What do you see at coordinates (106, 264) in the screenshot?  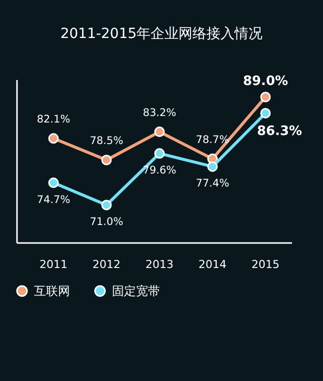 I see `x-tick-label: 2012` at bounding box center [106, 264].